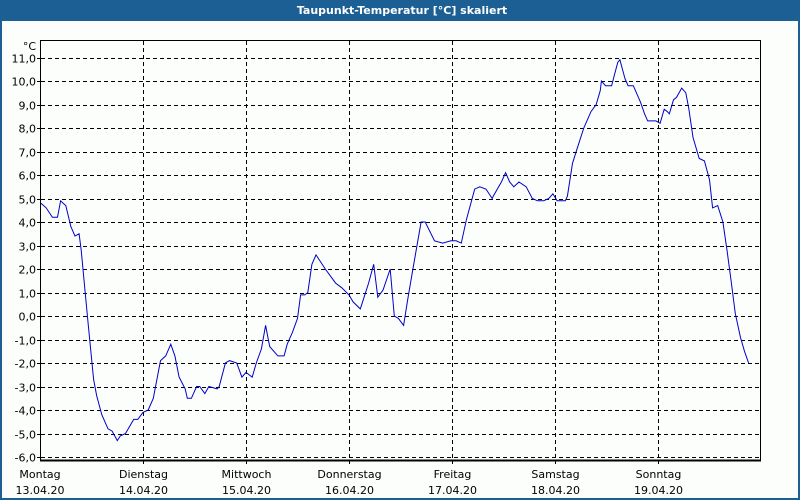 The height and width of the screenshot is (500, 800). Describe the element at coordinates (658, 490) in the screenshot. I see `x-tick-date: 19.04.20` at that location.